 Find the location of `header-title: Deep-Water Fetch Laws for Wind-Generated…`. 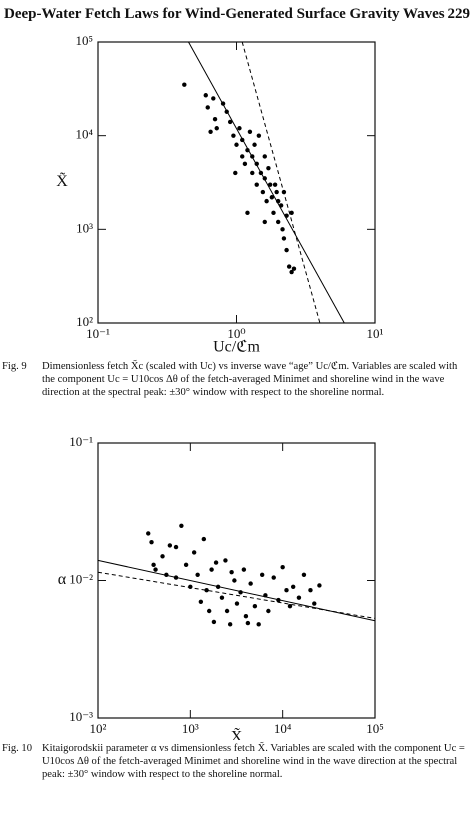

header-title: Deep-Water Fetch Laws for Wind-Generated… is located at coordinates (224, 14).